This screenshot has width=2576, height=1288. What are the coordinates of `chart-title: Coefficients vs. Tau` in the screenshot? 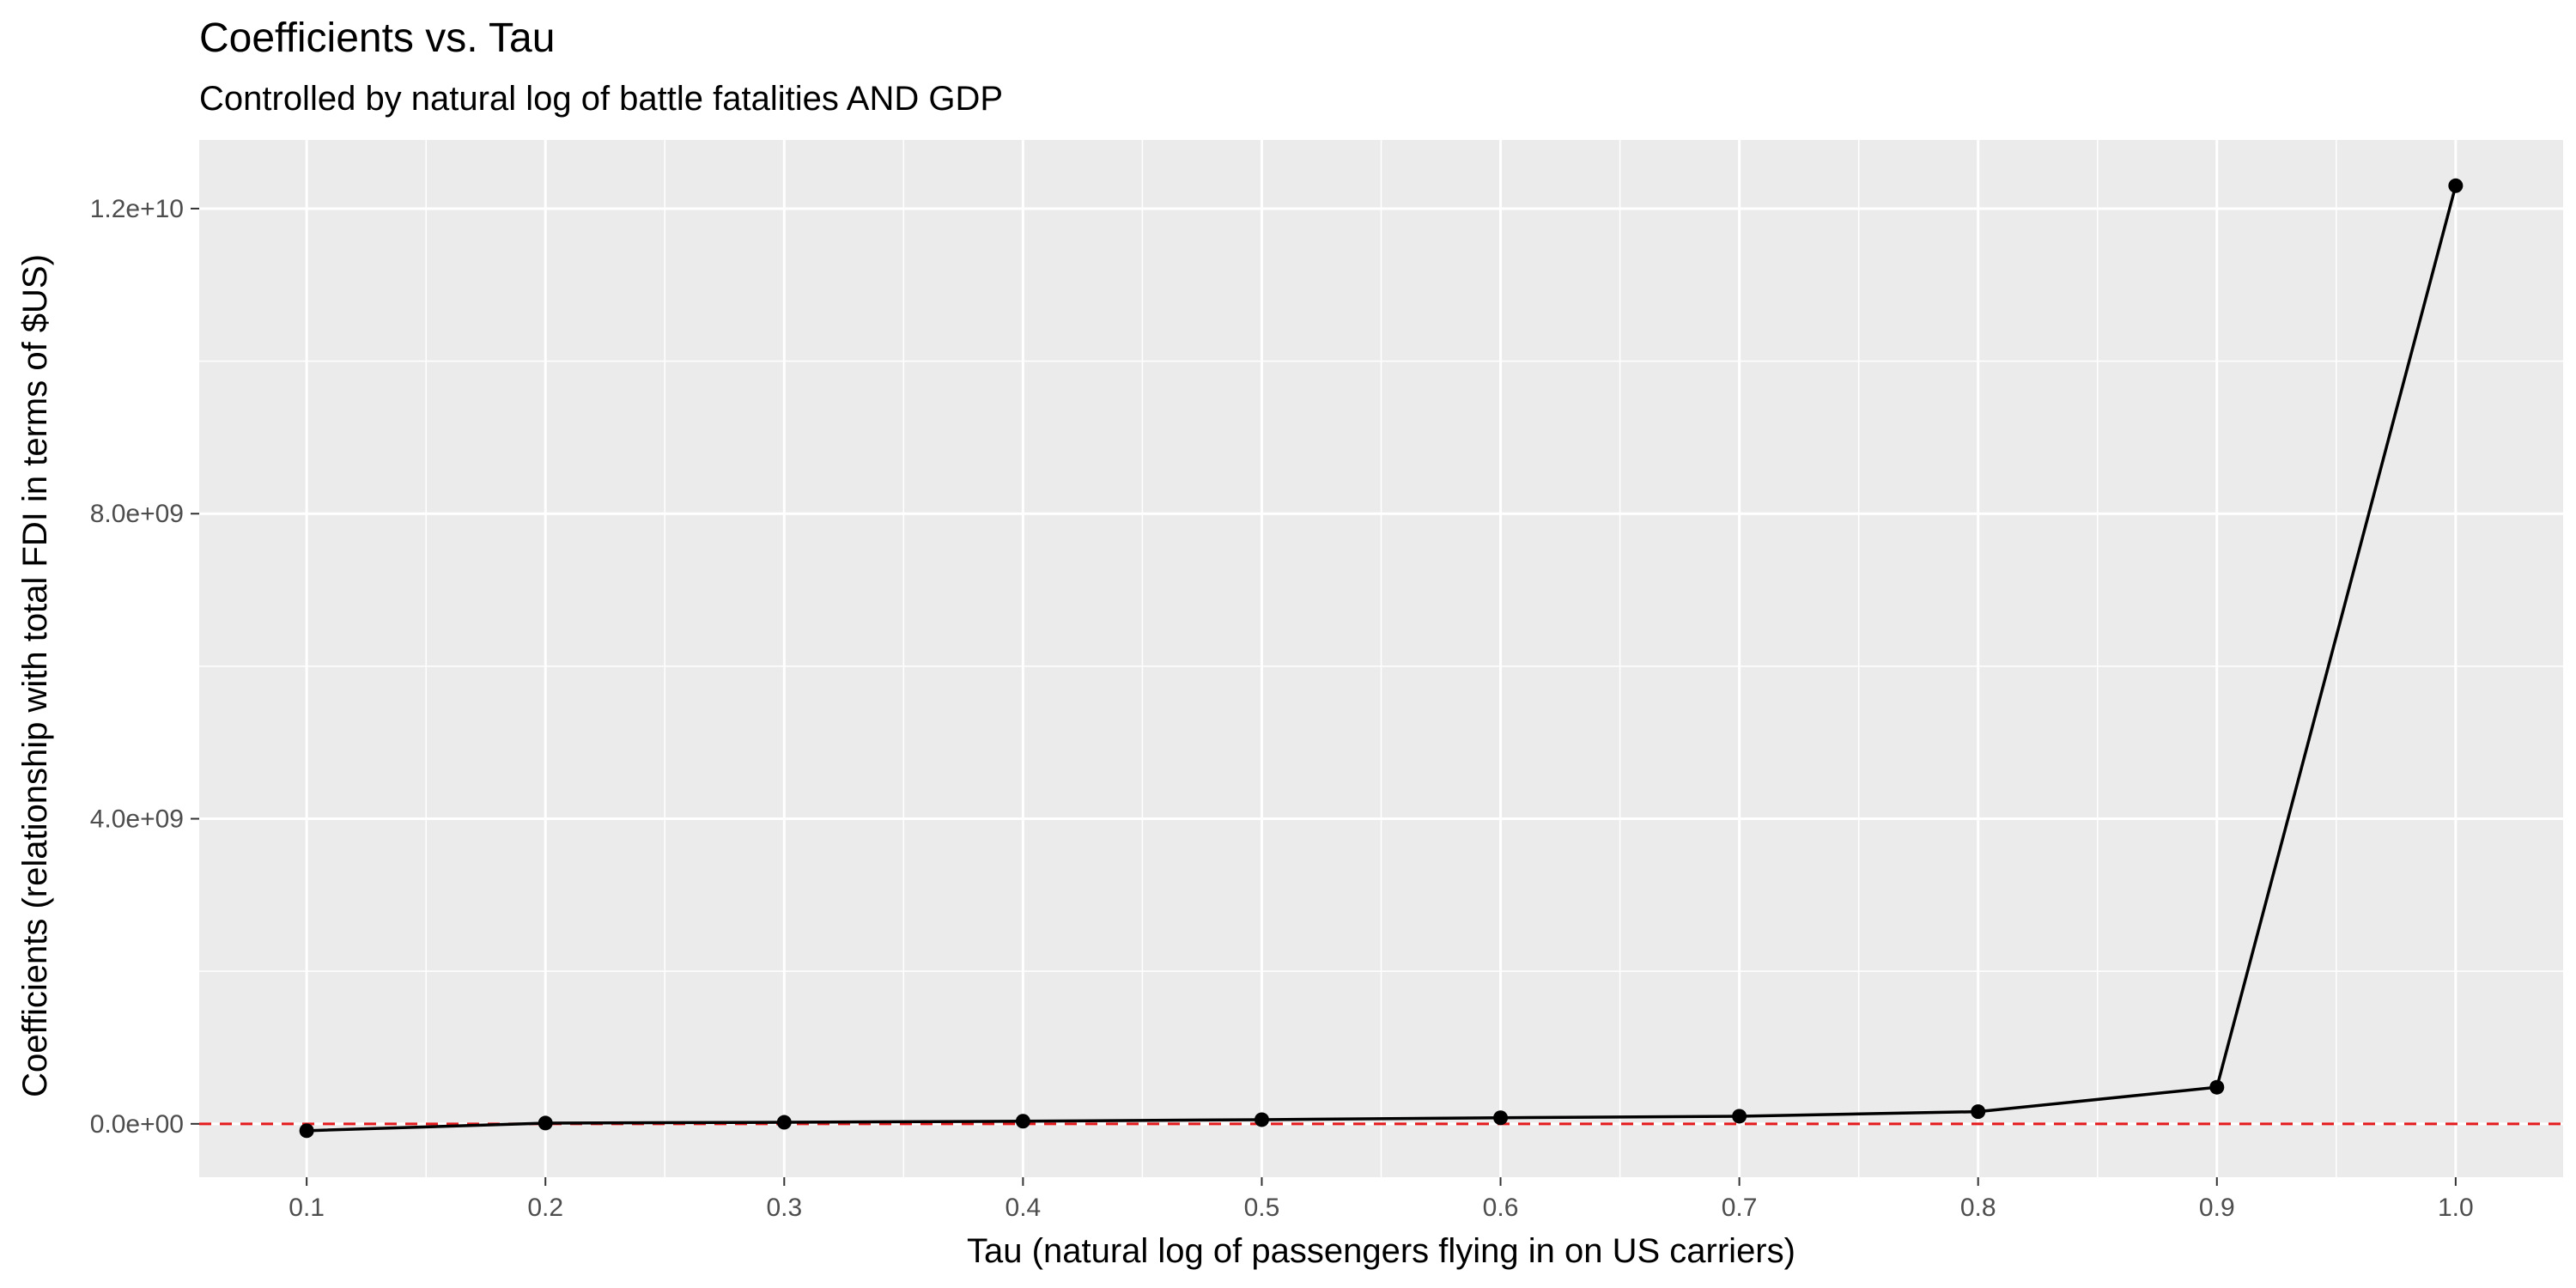 It's located at (377, 38).